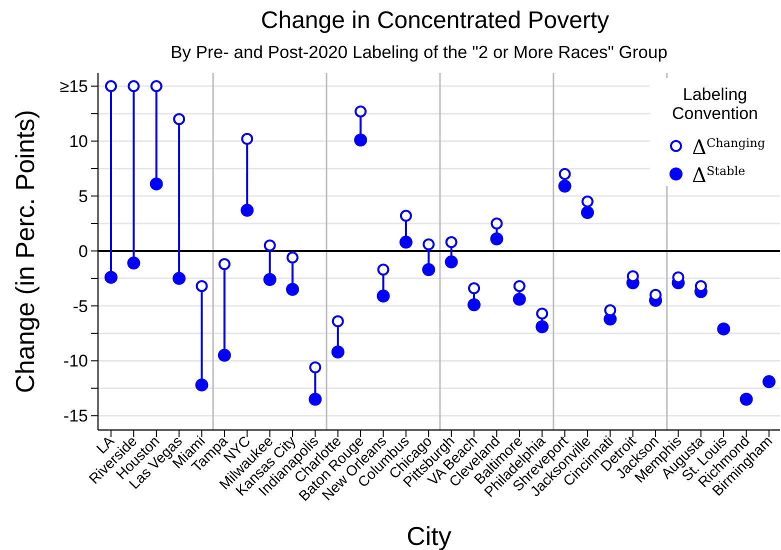  What do you see at coordinates (25, 252) in the screenshot?
I see `y-axis-title: Change (in Perc. Points)` at bounding box center [25, 252].